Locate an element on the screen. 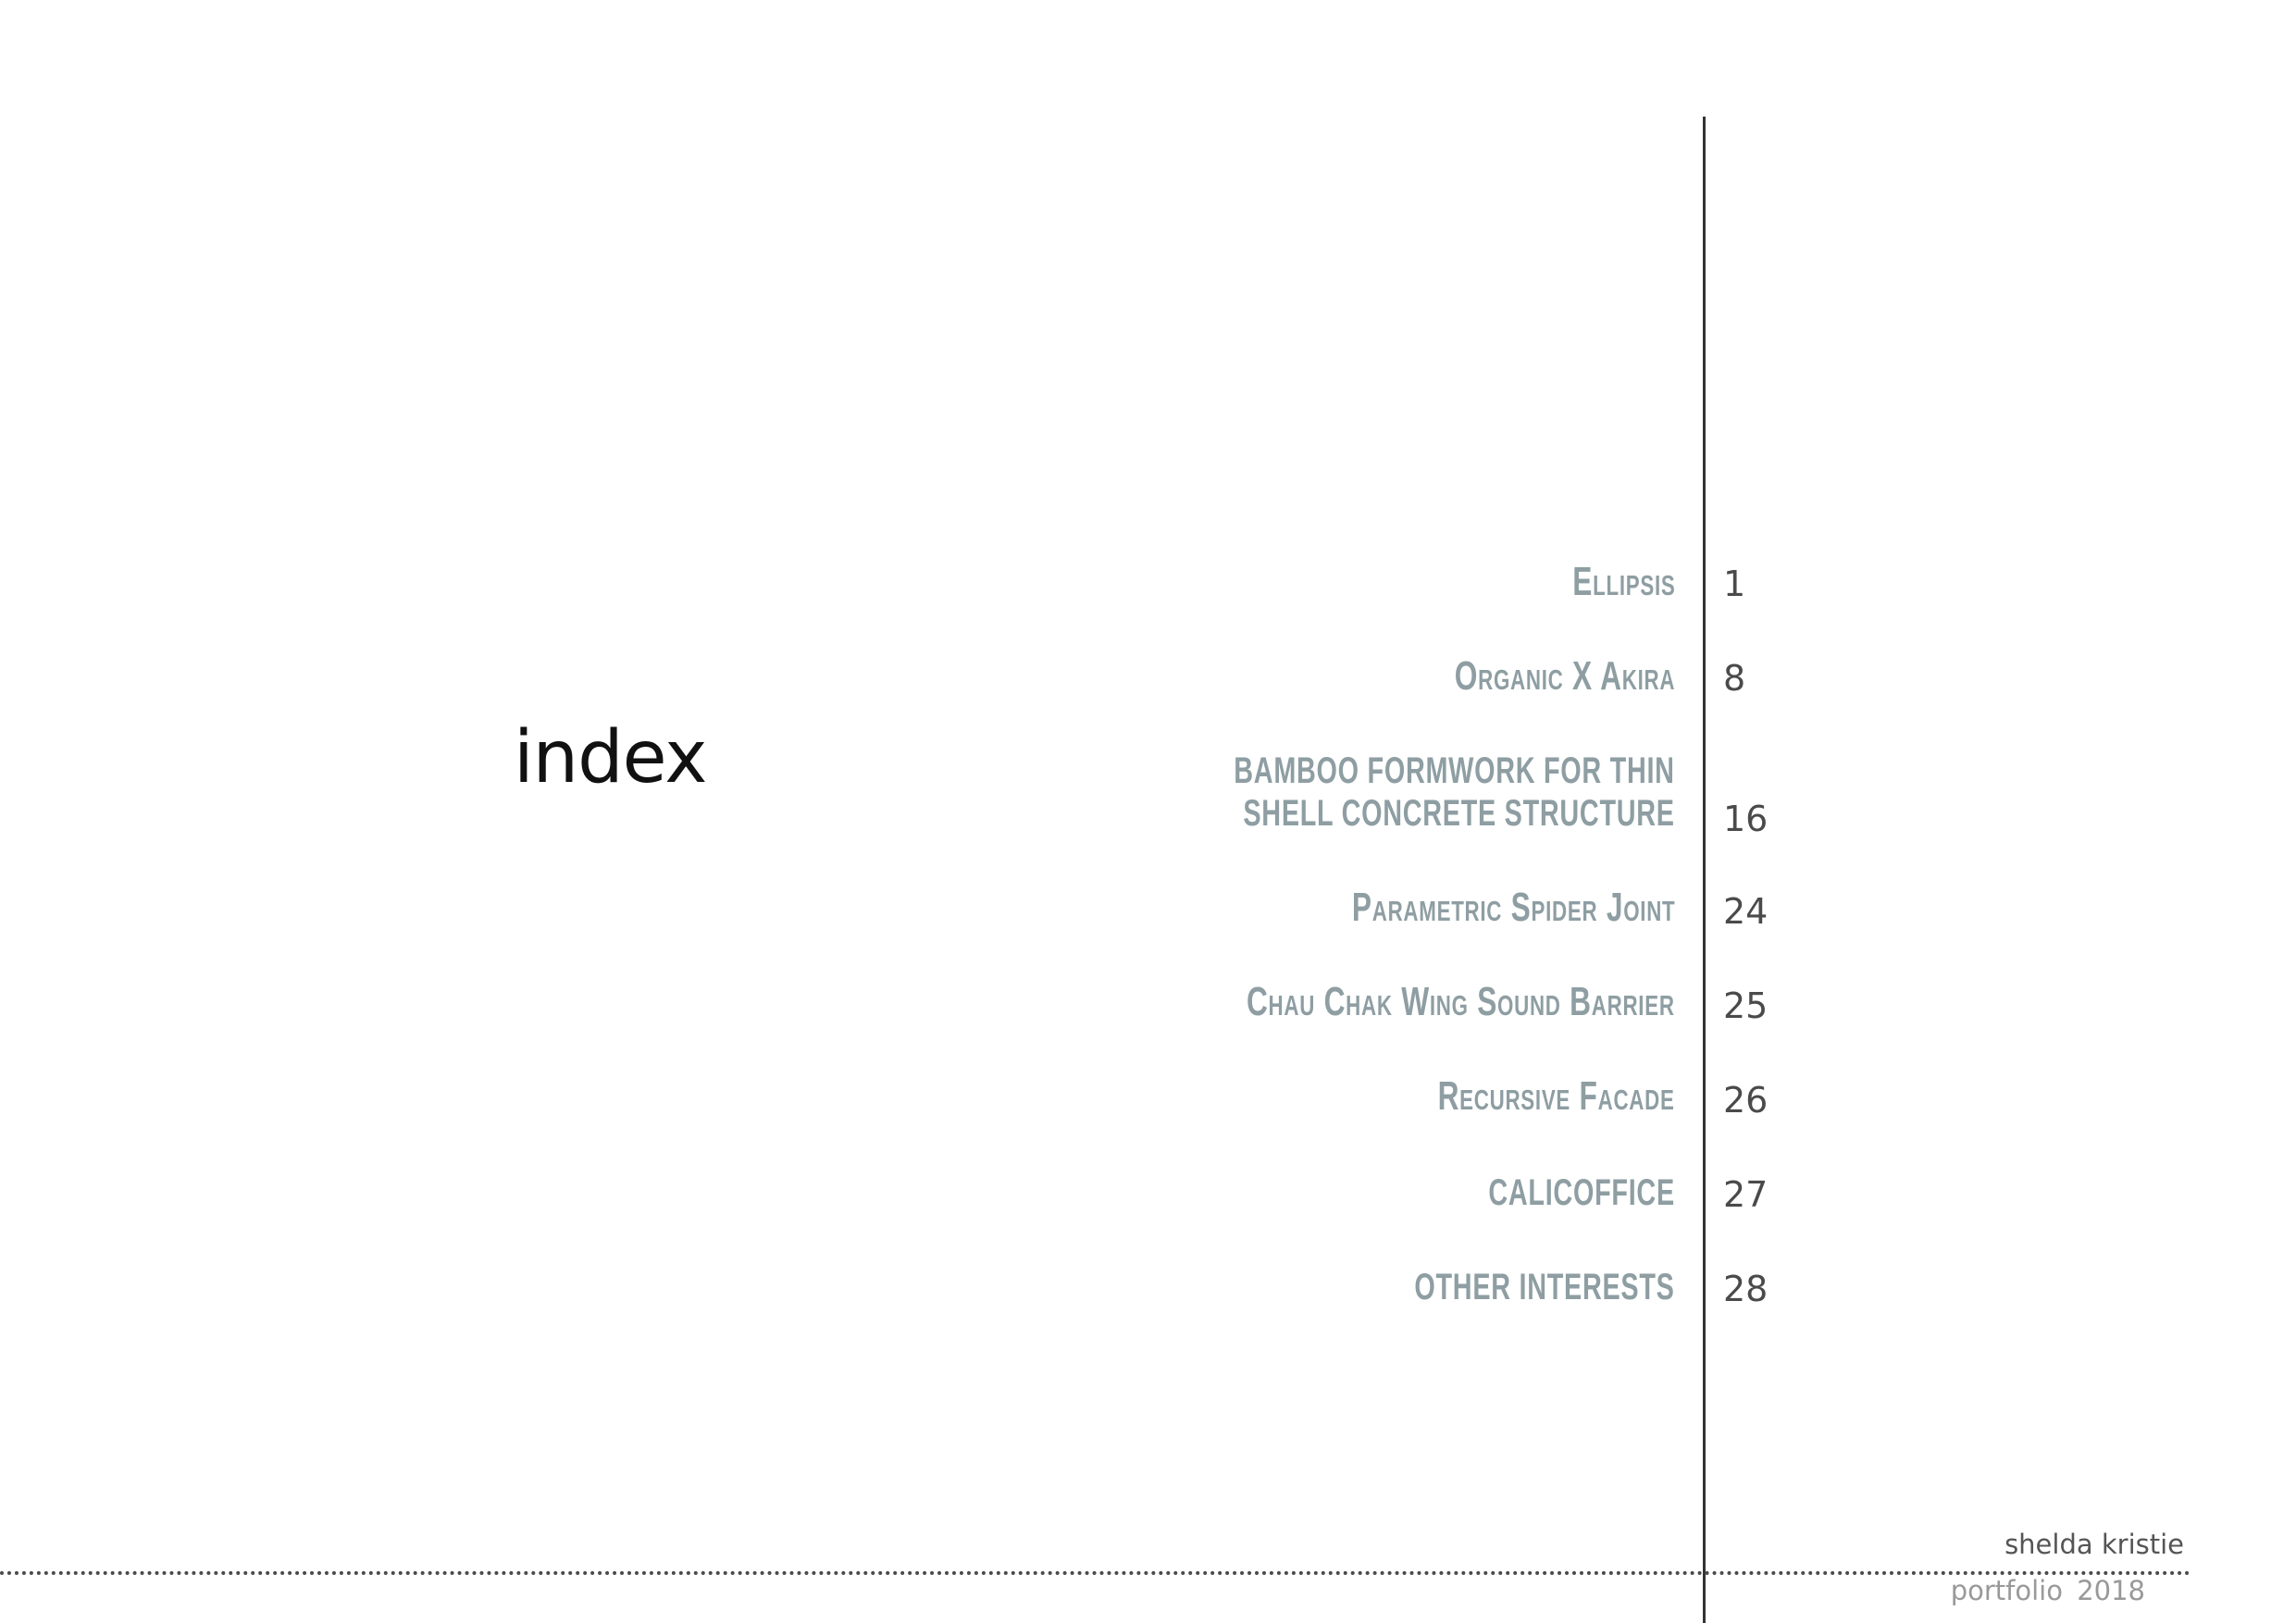  toc-entry-ellipsis: Ellipsis is located at coordinates (1623, 581).